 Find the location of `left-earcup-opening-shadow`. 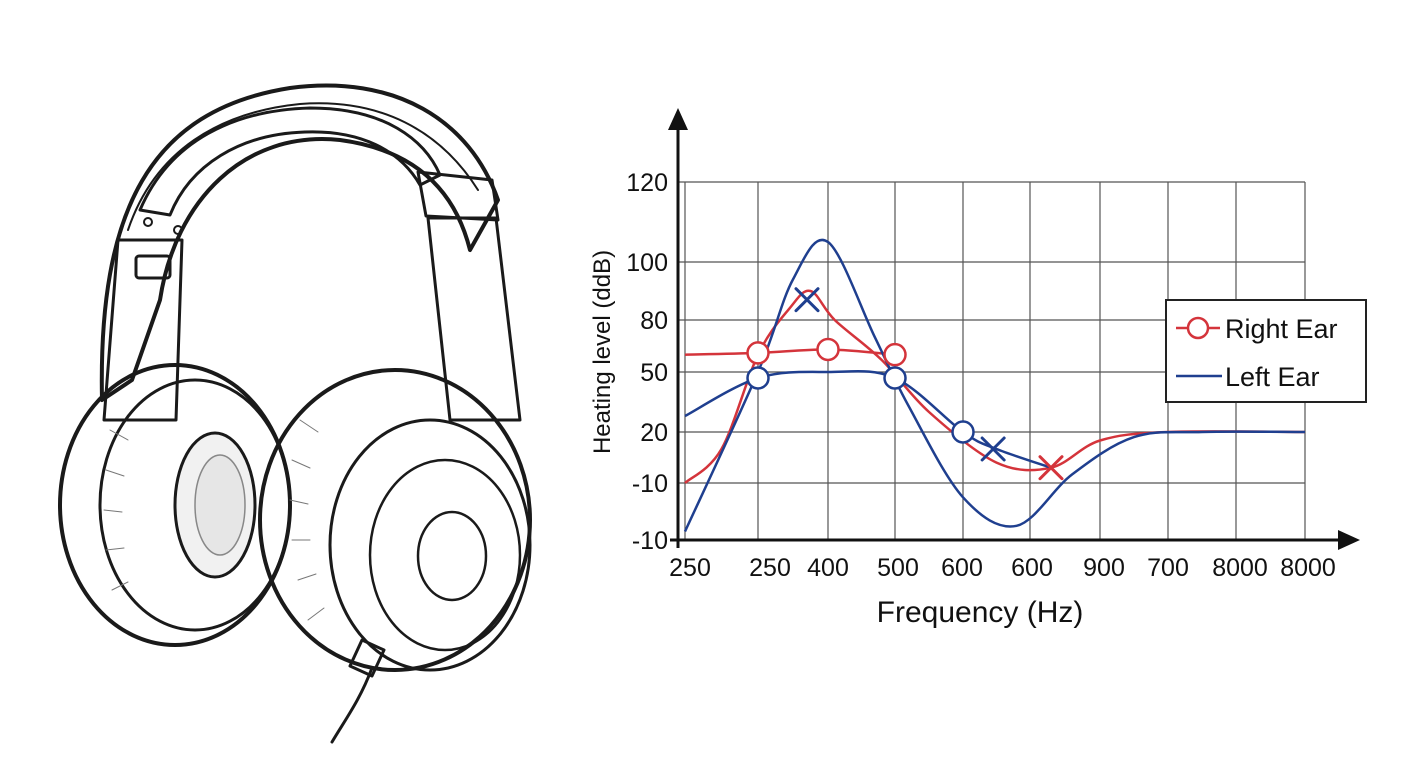

left-earcup-opening-shadow is located at coordinates (220, 505).